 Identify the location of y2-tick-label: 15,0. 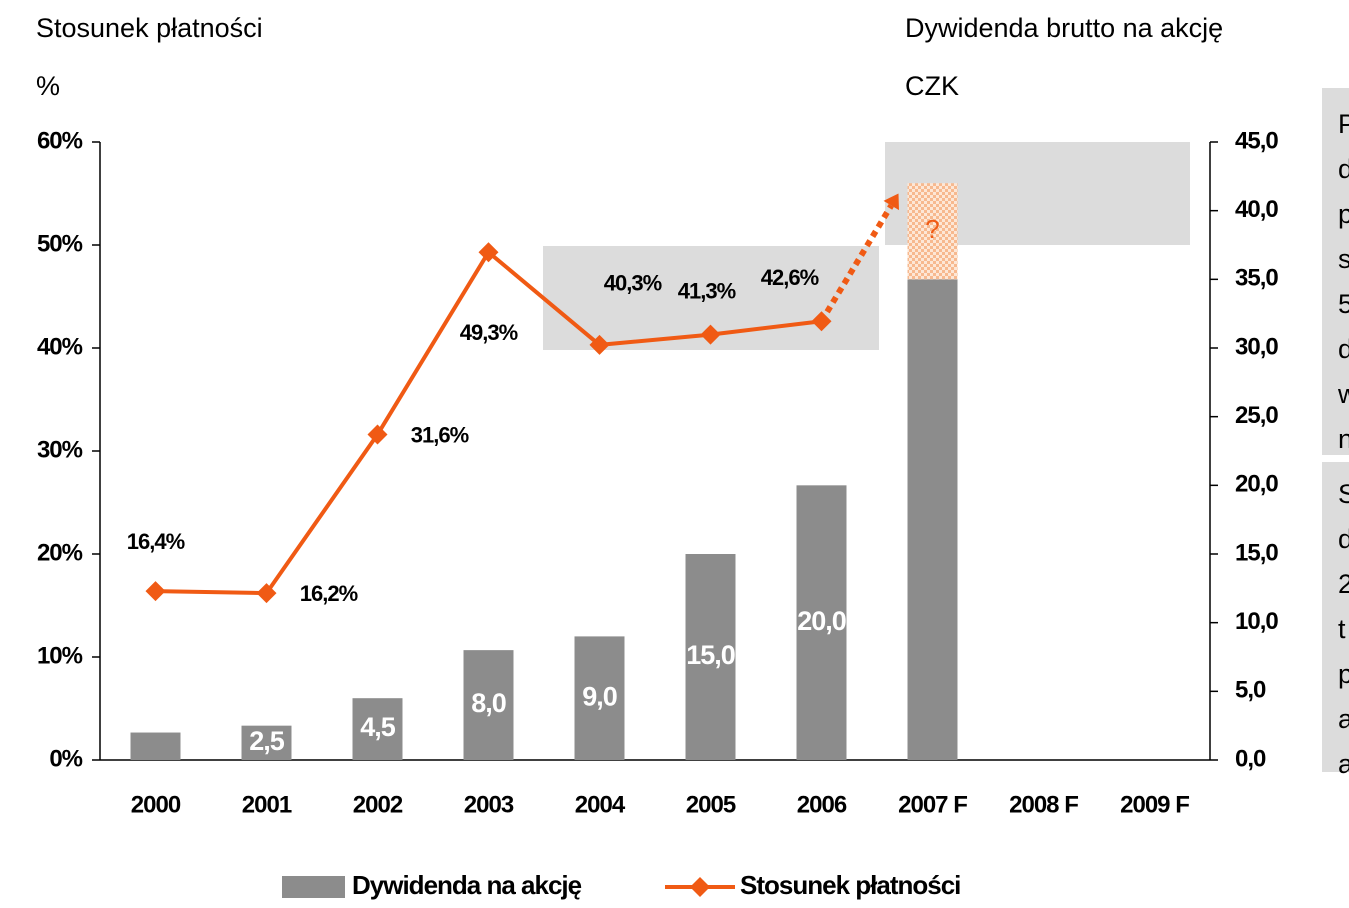
(1256, 552).